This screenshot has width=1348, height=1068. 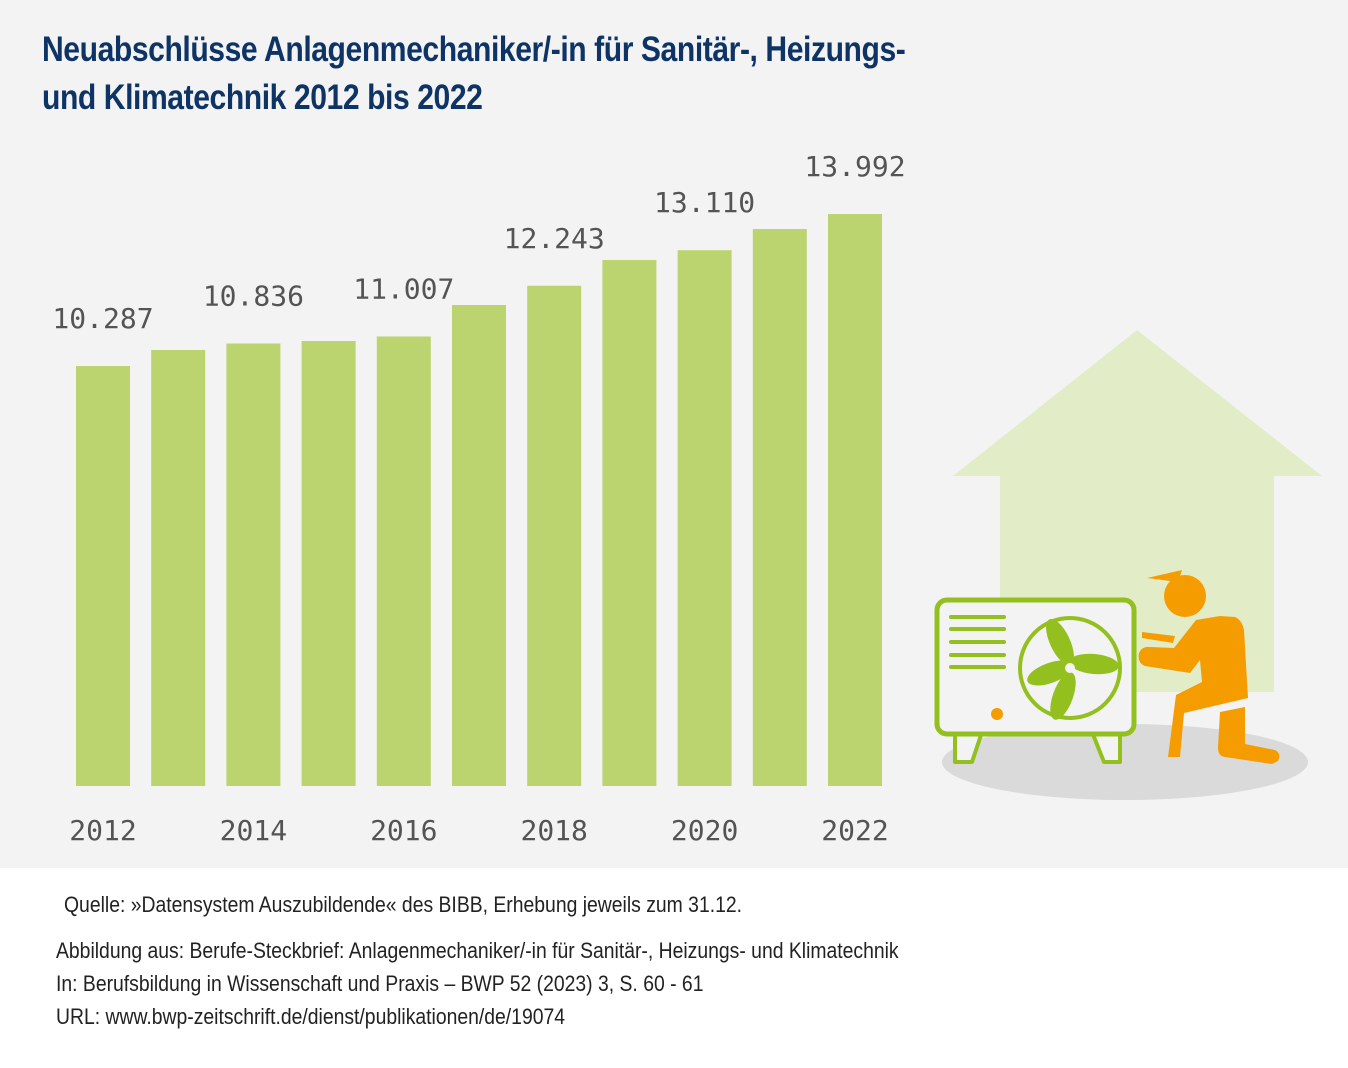 What do you see at coordinates (1209, 667) in the screenshot?
I see `worker-icon` at bounding box center [1209, 667].